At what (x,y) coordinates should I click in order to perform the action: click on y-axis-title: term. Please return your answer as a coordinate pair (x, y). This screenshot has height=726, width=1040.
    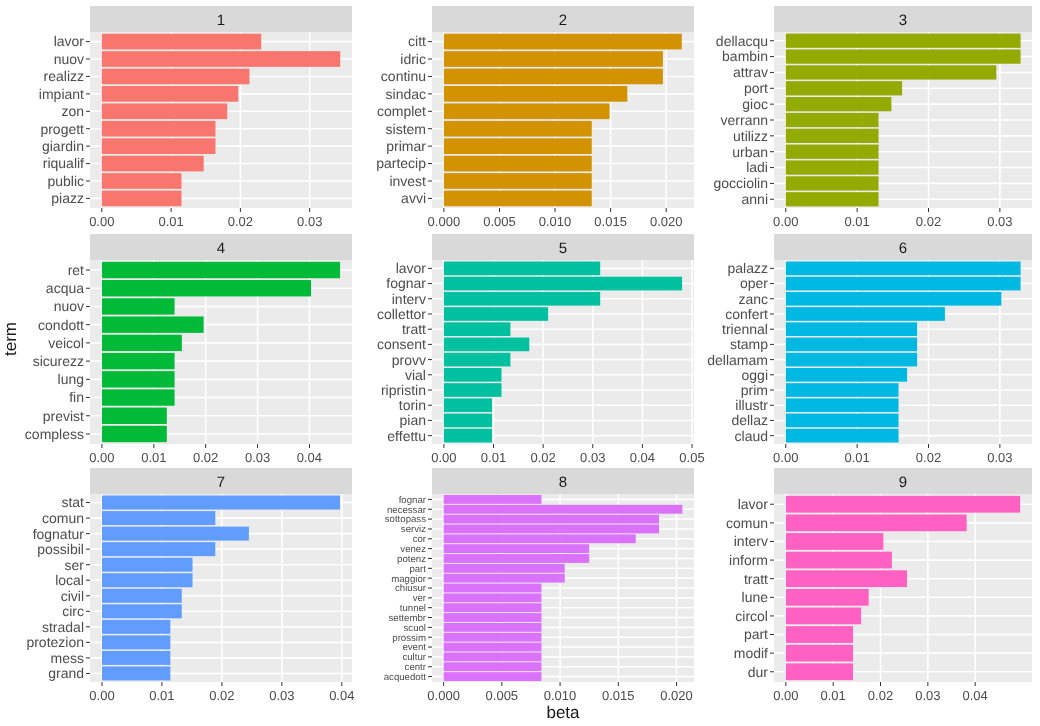
    Looking at the image, I should click on (10, 339).